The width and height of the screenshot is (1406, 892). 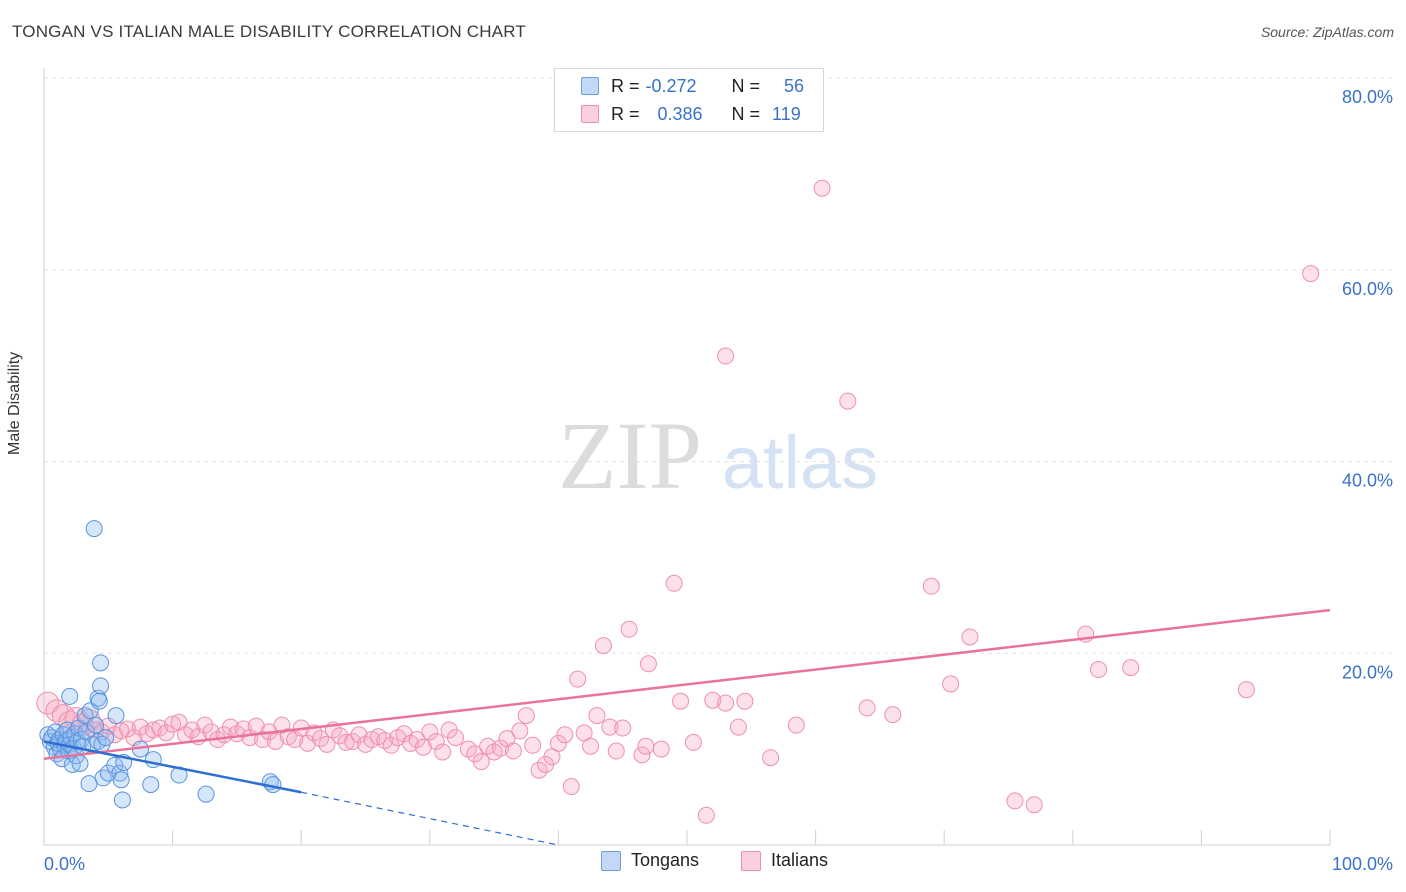 What do you see at coordinates (718, 455) in the screenshot?
I see `watermark: ZIP atlas` at bounding box center [718, 455].